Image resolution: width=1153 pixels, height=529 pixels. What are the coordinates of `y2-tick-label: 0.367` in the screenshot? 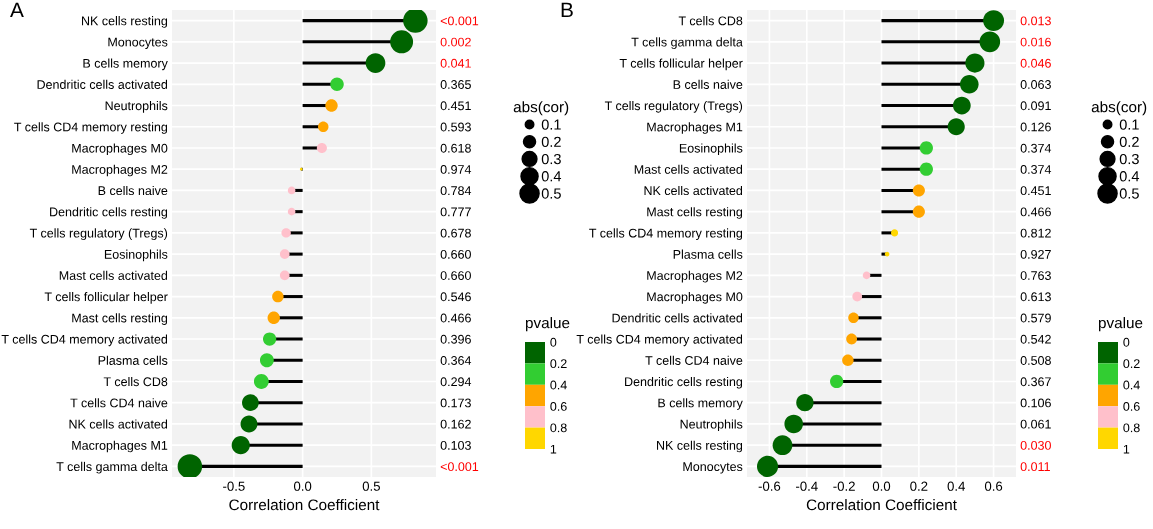 It's located at (1035, 382).